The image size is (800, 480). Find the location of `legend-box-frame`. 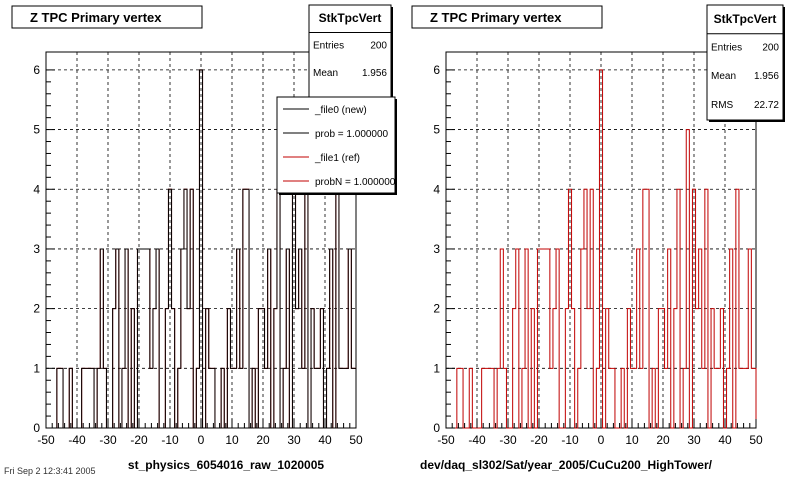

legend-box-frame is located at coordinates (336, 145).